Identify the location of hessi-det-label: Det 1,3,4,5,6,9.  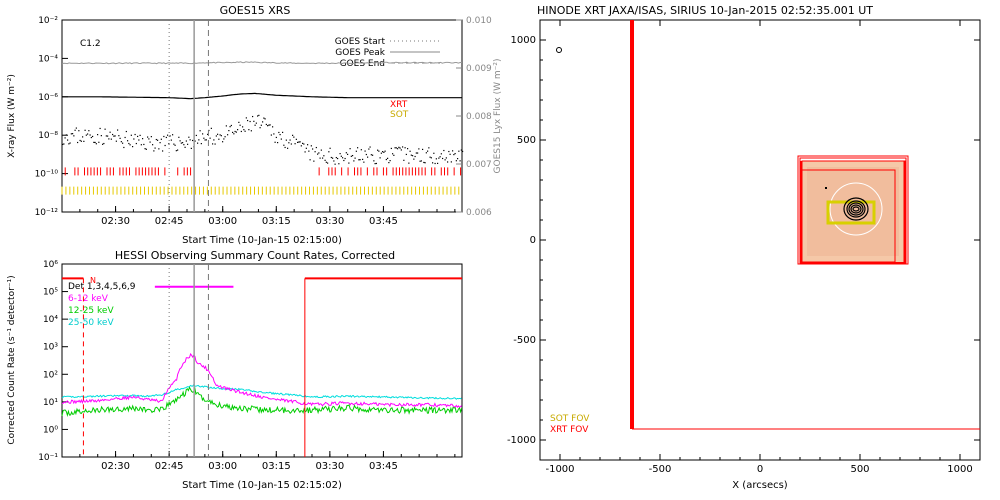
(102, 287).